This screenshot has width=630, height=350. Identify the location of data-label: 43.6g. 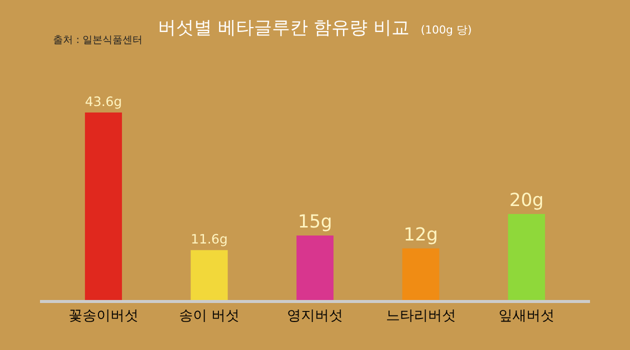
(103, 102).